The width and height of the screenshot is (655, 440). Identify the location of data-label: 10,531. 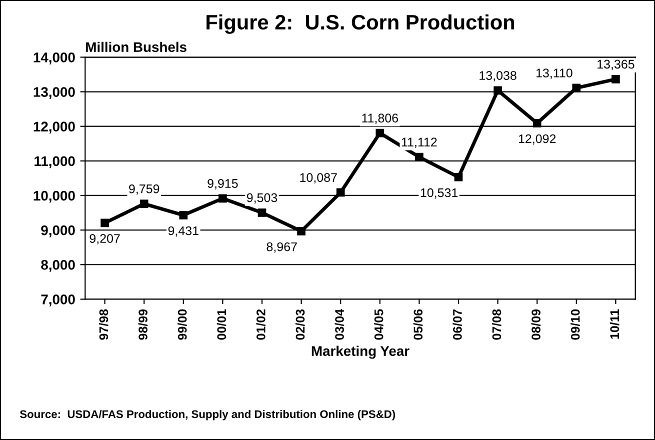
(439, 193).